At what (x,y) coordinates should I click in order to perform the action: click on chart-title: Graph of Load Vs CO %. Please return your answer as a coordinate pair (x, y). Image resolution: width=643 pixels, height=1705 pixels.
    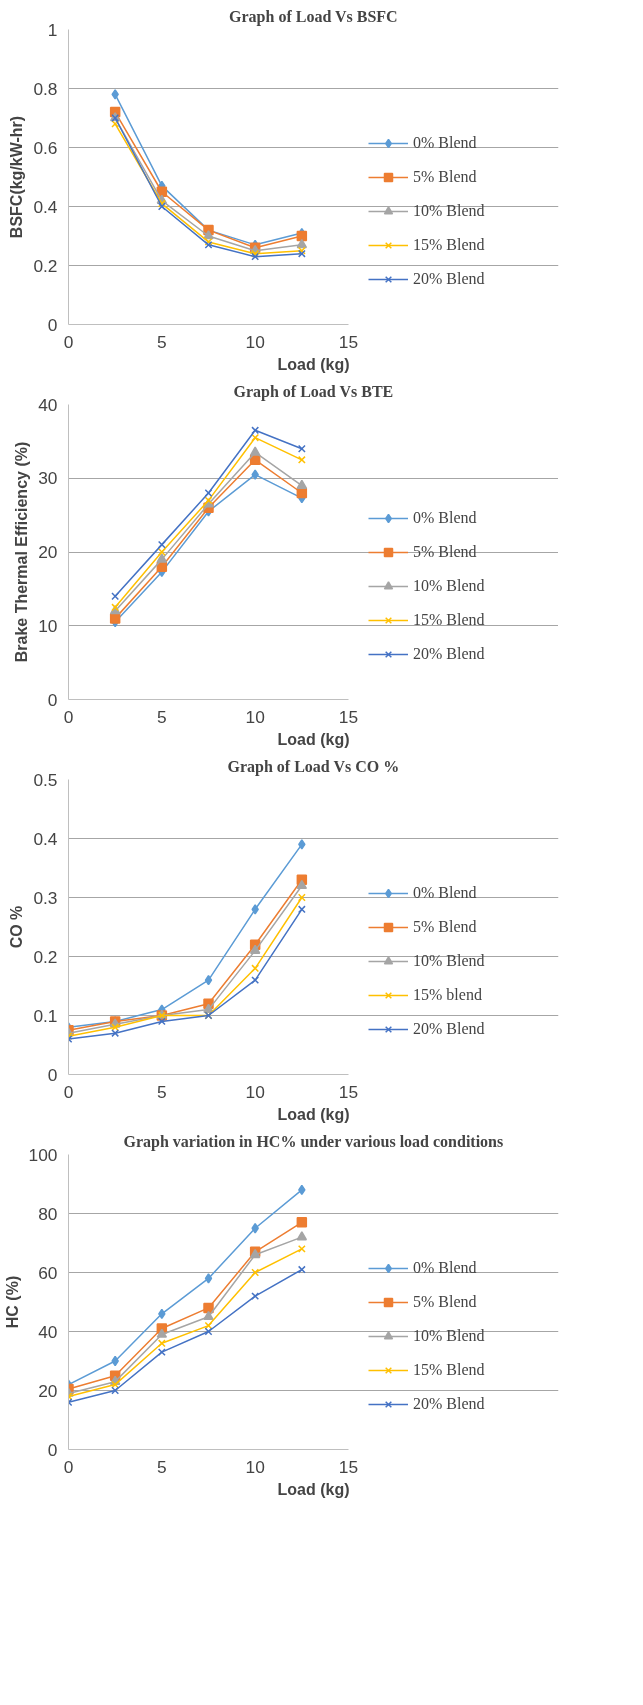
    Looking at the image, I should click on (313, 766).